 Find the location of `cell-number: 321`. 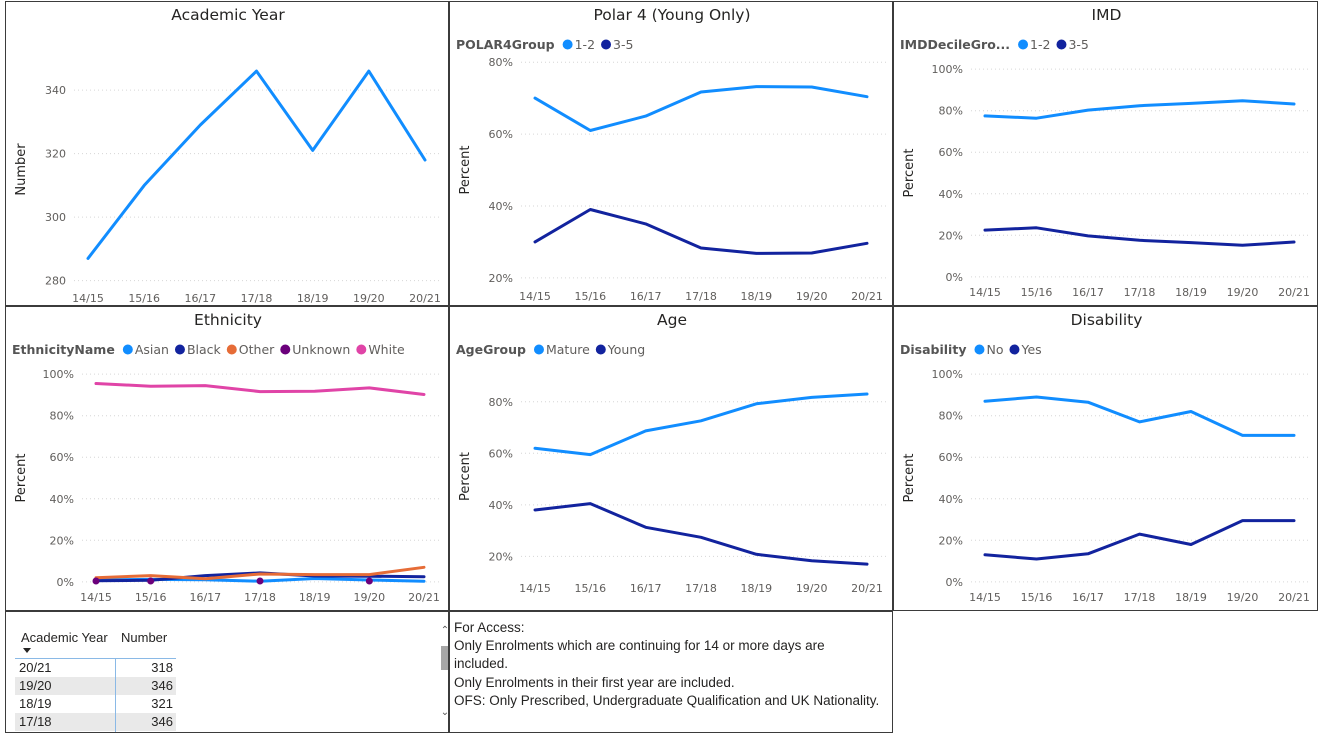

cell-number: 321 is located at coordinates (162, 703).